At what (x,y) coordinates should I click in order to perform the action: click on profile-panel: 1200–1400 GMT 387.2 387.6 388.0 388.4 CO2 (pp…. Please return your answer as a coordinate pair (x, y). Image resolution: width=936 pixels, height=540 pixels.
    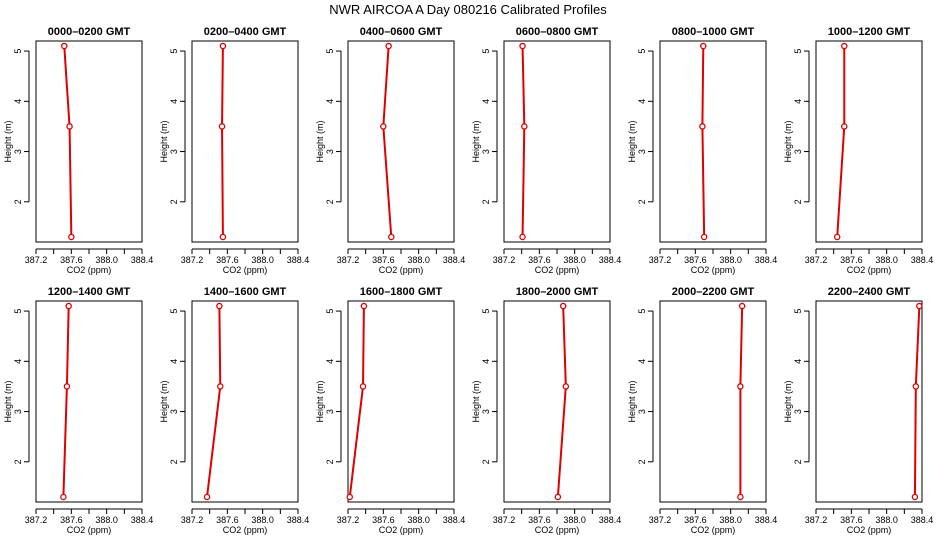
    Looking at the image, I should click on (78, 410).